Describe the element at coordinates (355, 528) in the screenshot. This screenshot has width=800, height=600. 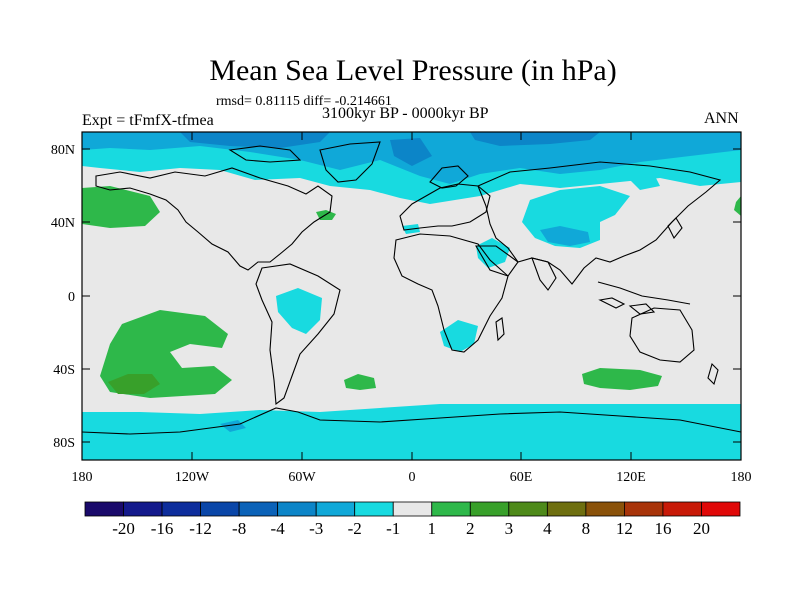
I see `colorbar-label: -2` at that location.